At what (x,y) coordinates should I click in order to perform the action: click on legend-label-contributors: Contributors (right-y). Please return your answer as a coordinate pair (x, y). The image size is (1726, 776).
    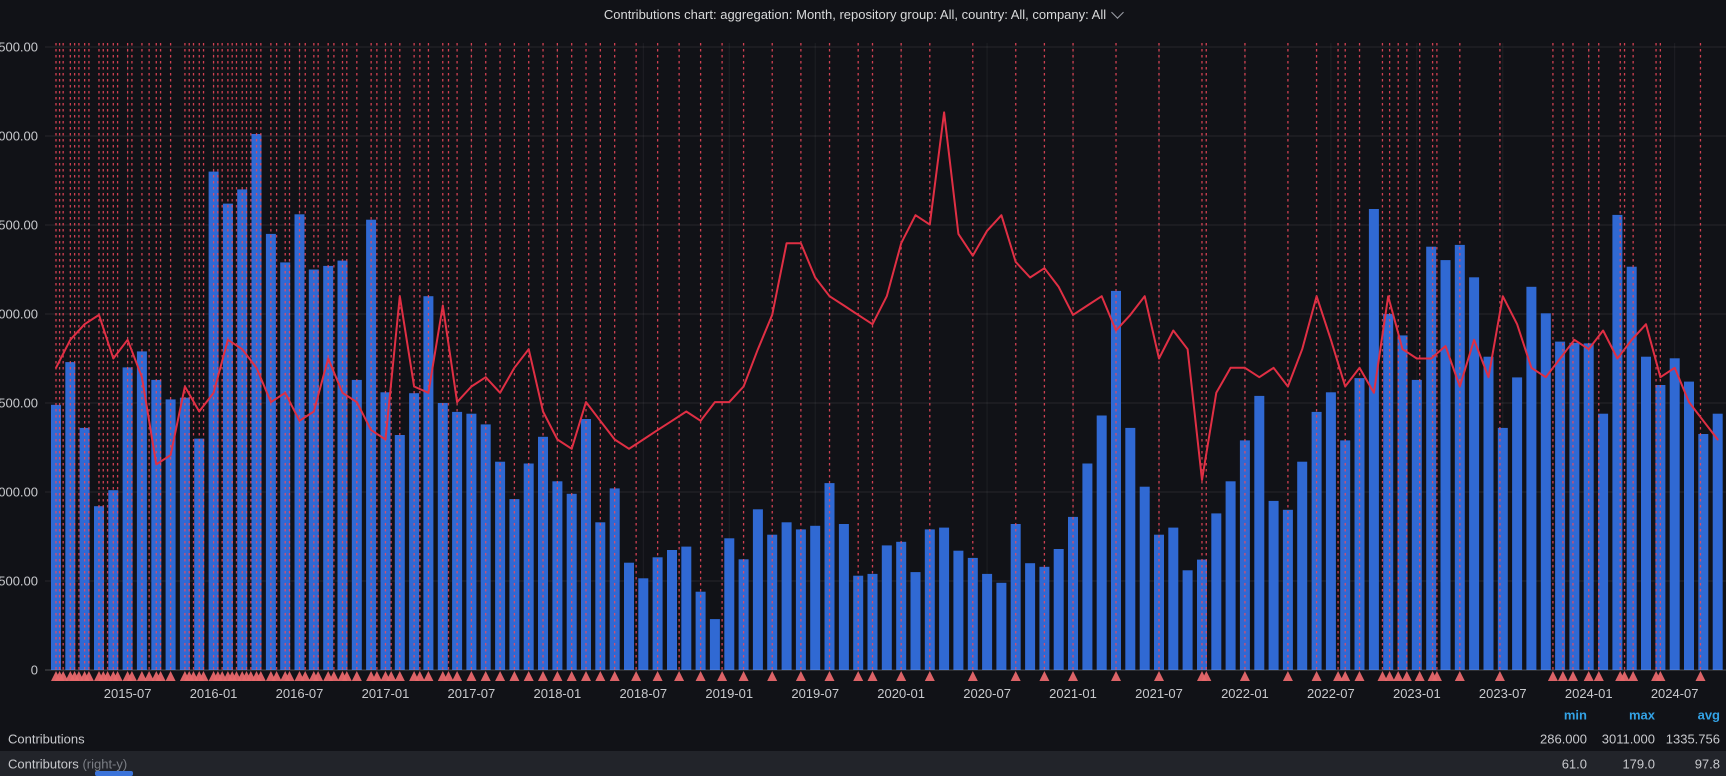
    Looking at the image, I should click on (67, 763).